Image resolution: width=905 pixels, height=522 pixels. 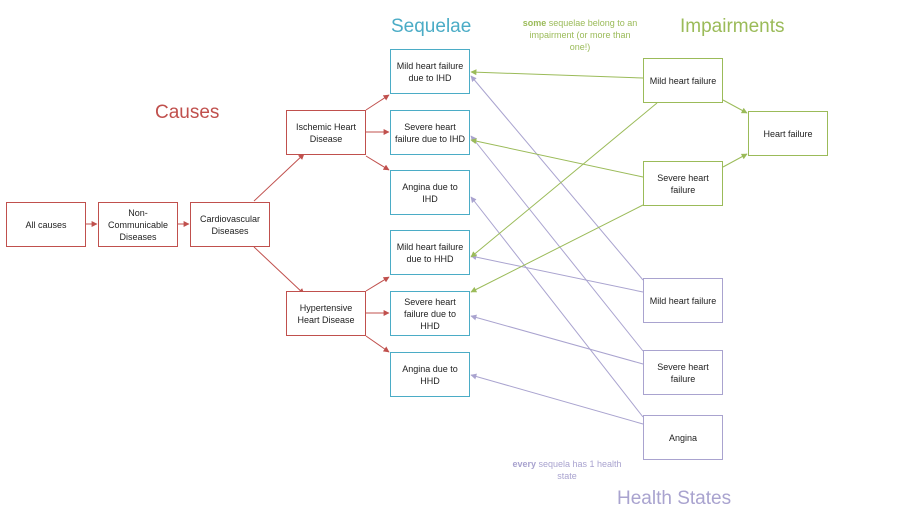 I want to click on arrow-cvd-to-hhd, so click(x=279, y=270).